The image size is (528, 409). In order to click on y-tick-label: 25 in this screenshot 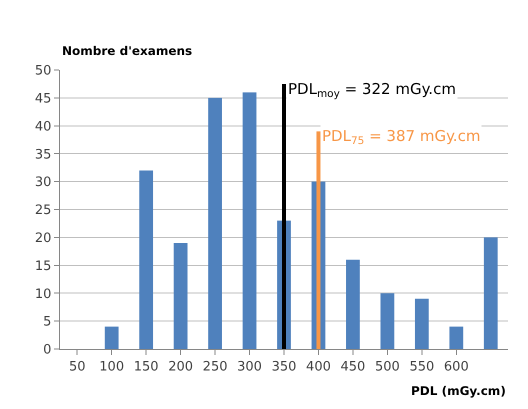, I will do `click(43, 210)`.